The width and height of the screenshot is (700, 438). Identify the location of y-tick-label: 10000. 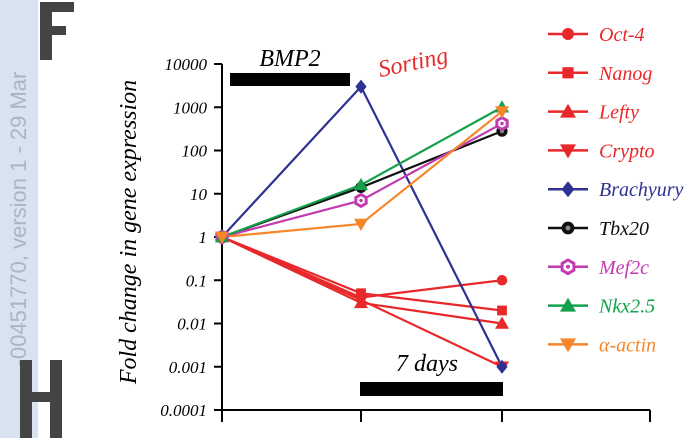
(186, 64).